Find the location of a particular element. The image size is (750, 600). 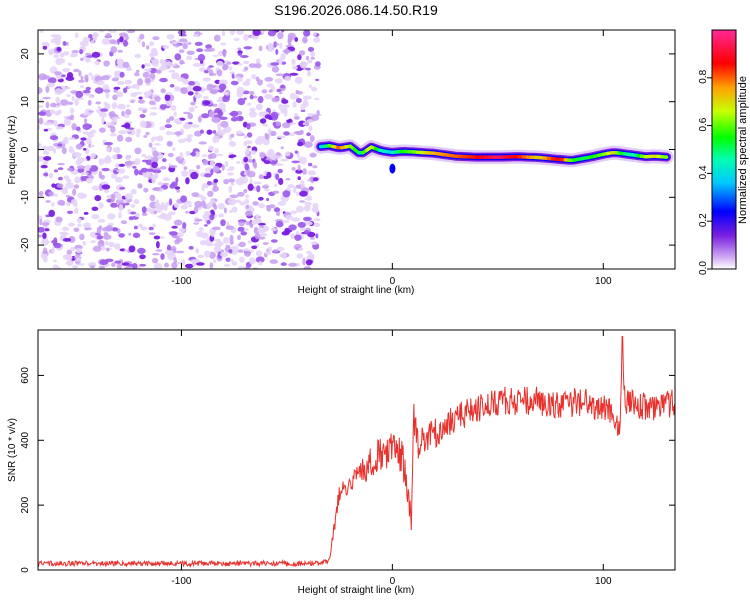

spectrogram-y-label: Frequency (Hz) is located at coordinates (12, 150).